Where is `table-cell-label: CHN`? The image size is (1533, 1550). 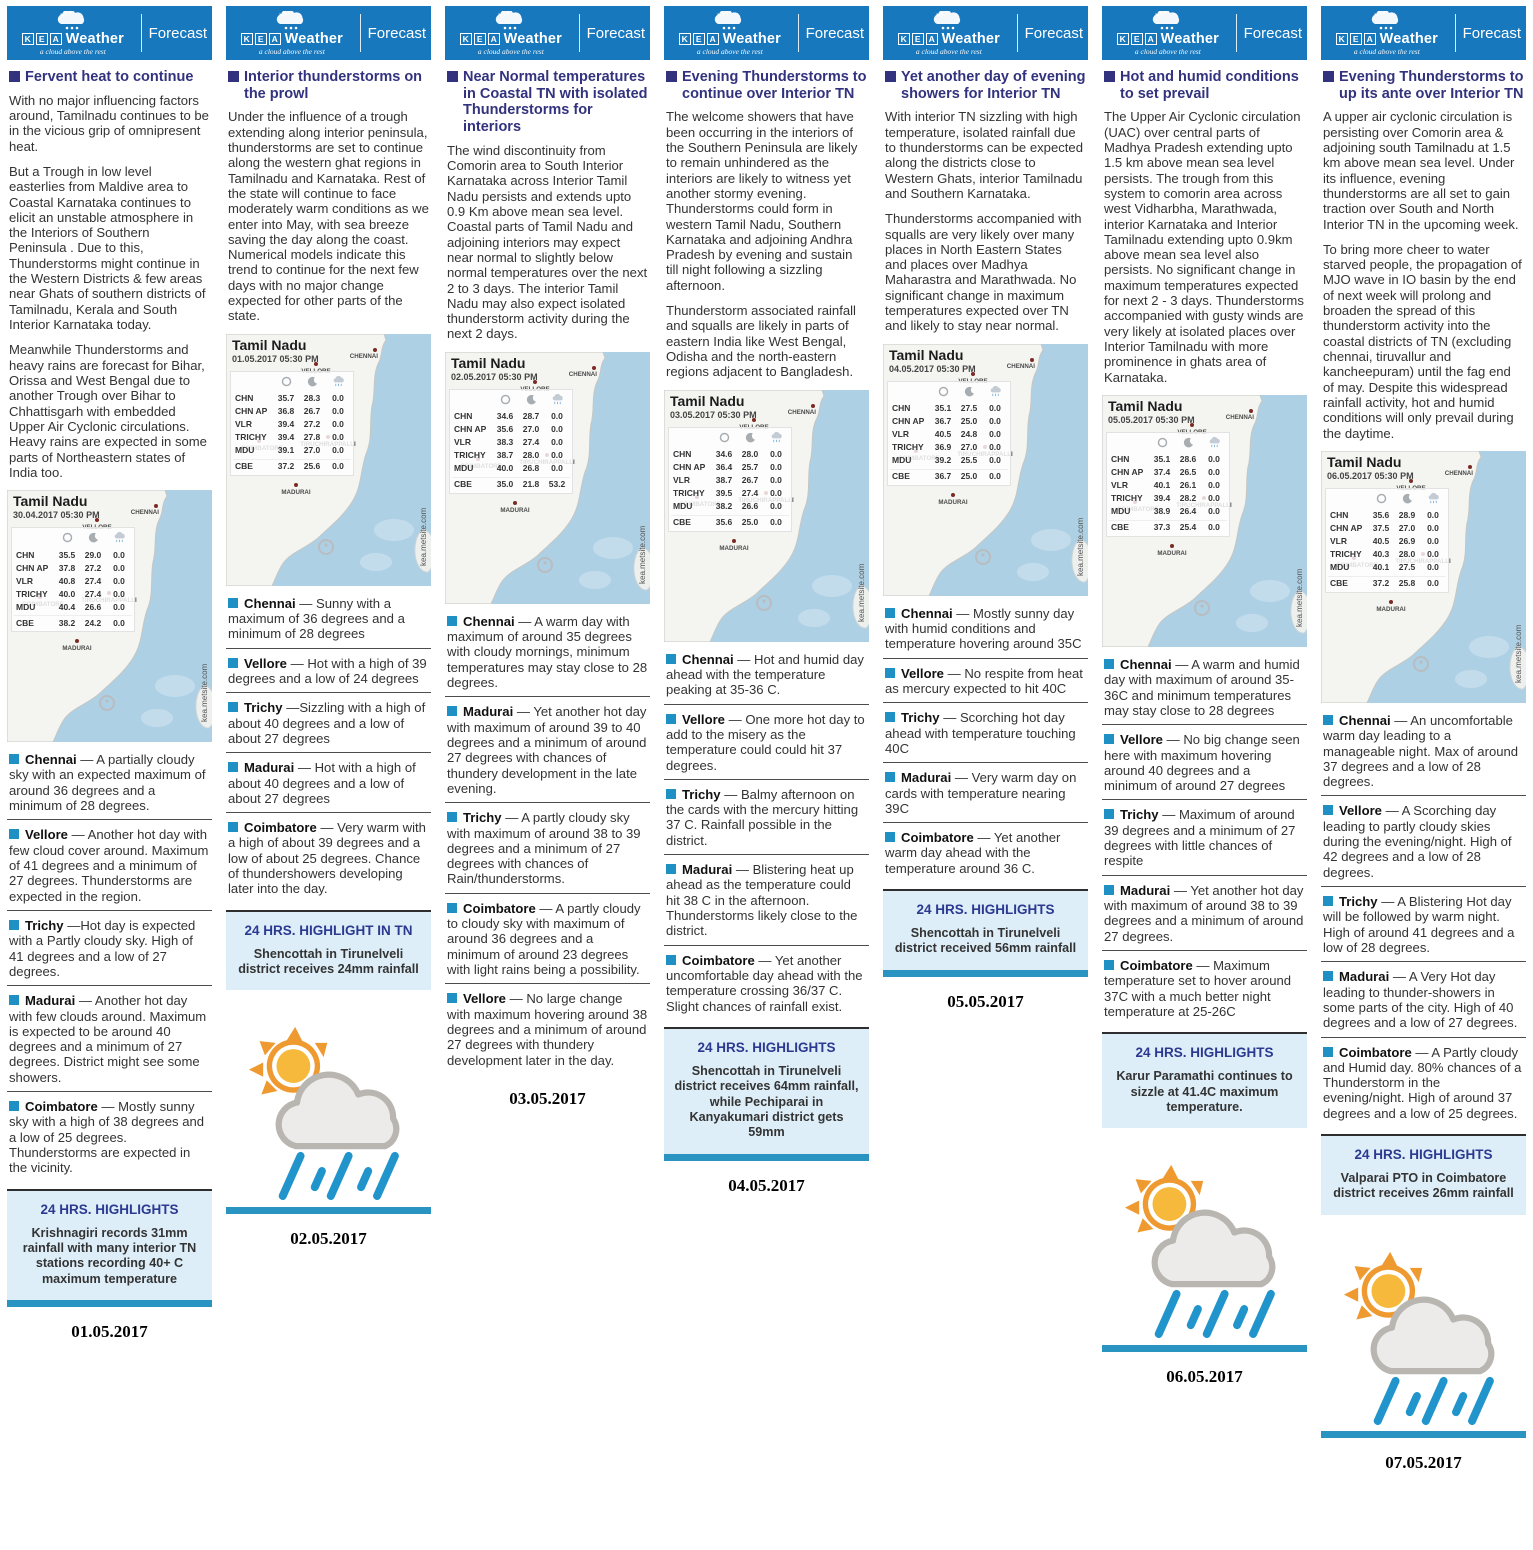 table-cell-label: CHN is located at coordinates (901, 408).